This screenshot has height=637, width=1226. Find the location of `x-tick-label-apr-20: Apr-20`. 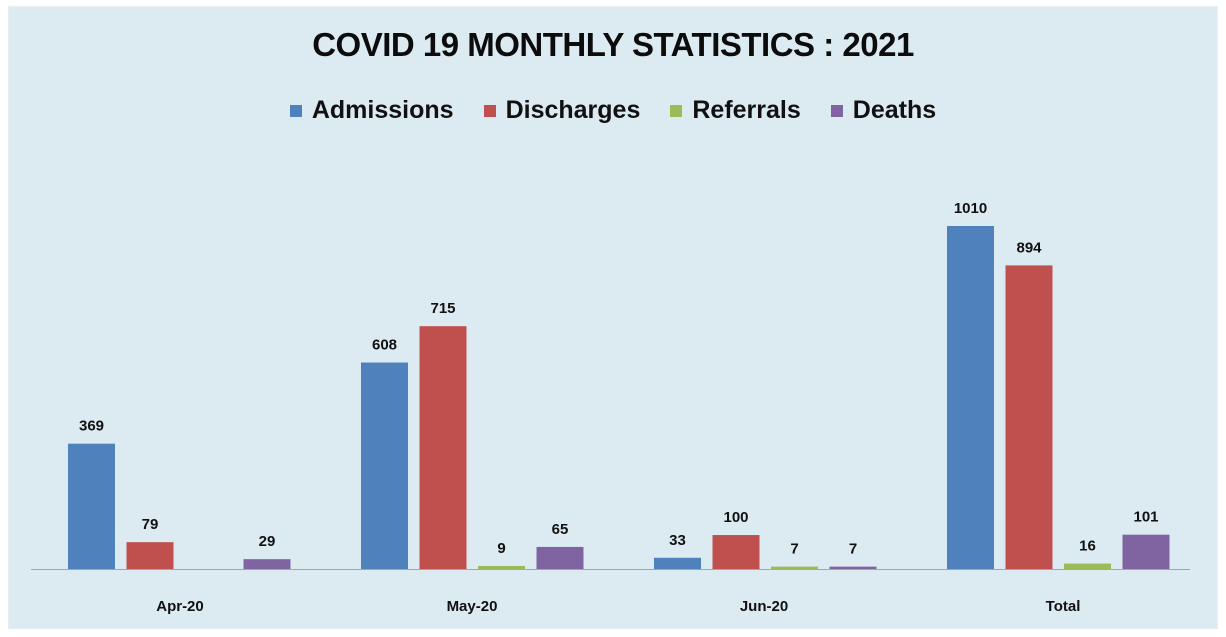

x-tick-label-apr-20: Apr-20 is located at coordinates (180, 606).